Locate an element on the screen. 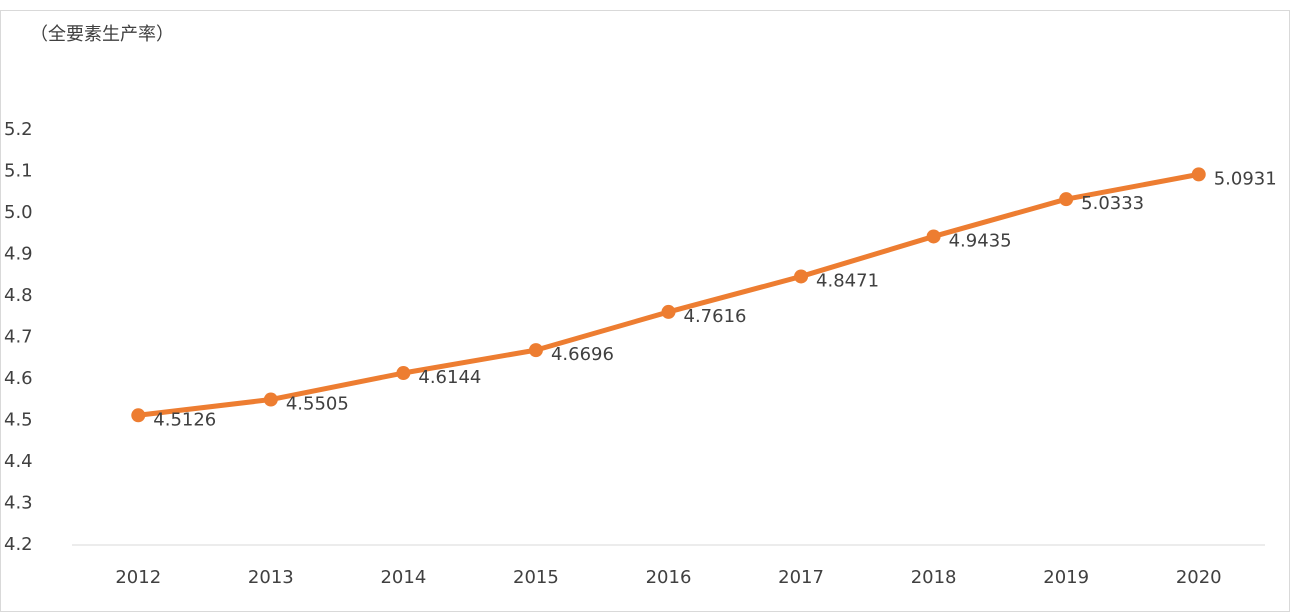 The height and width of the screenshot is (612, 1290). x-tick-label: 2019 is located at coordinates (1066, 577).